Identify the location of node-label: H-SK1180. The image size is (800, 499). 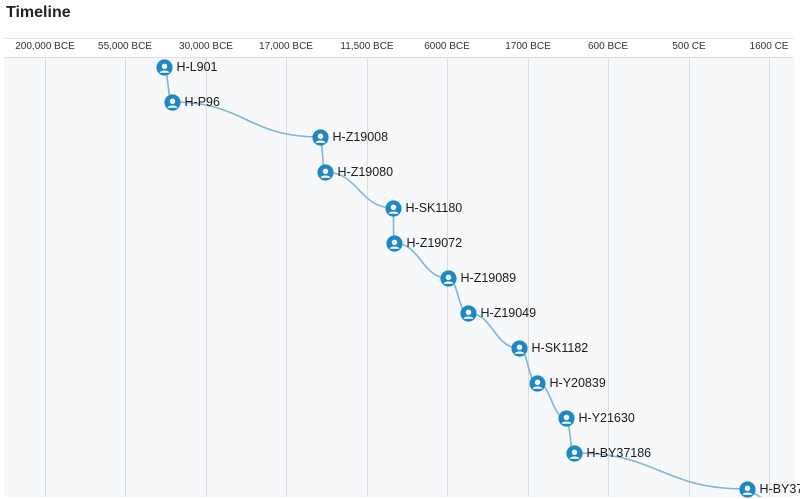
(434, 208).